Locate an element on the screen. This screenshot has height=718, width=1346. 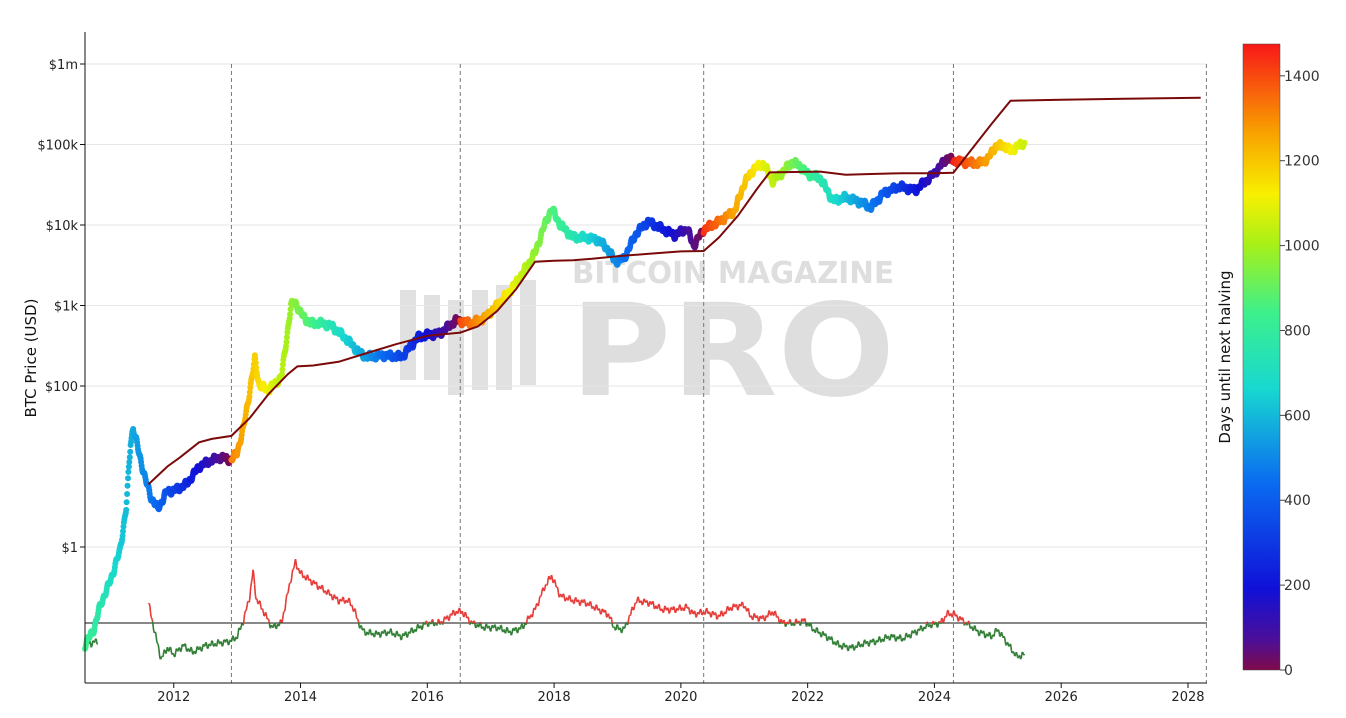
y-tick-label: $100k is located at coordinates (57, 146).